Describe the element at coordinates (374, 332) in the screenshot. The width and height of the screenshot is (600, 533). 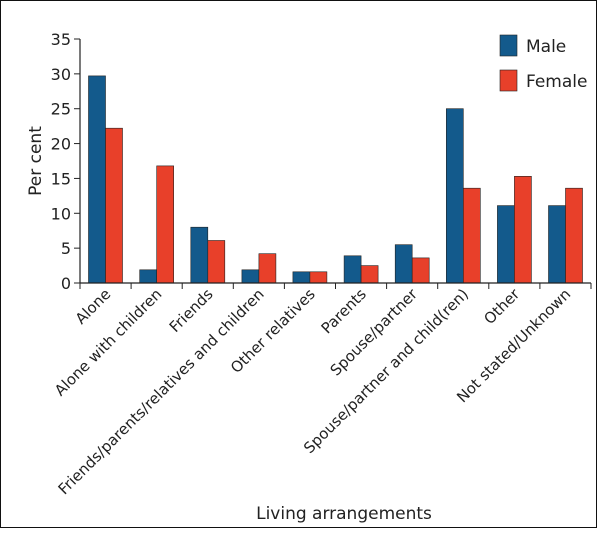
I see `x-category-label: Spouse/partner` at that location.